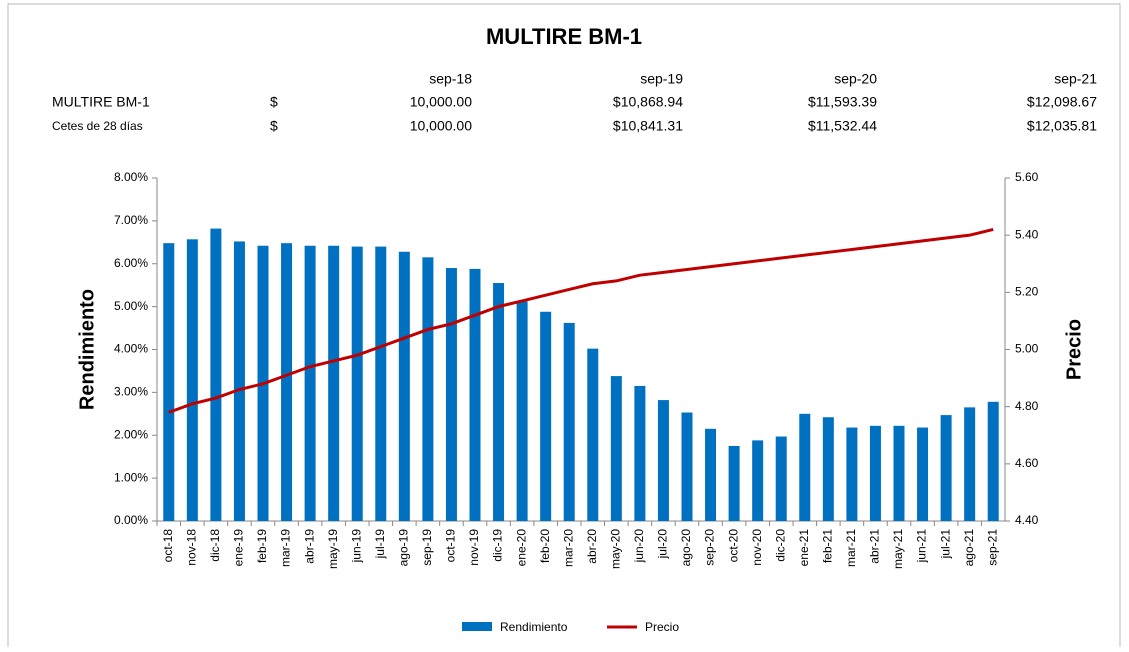 The image size is (1129, 652). I want to click on x-tick-label: ene-19, so click(239, 548).